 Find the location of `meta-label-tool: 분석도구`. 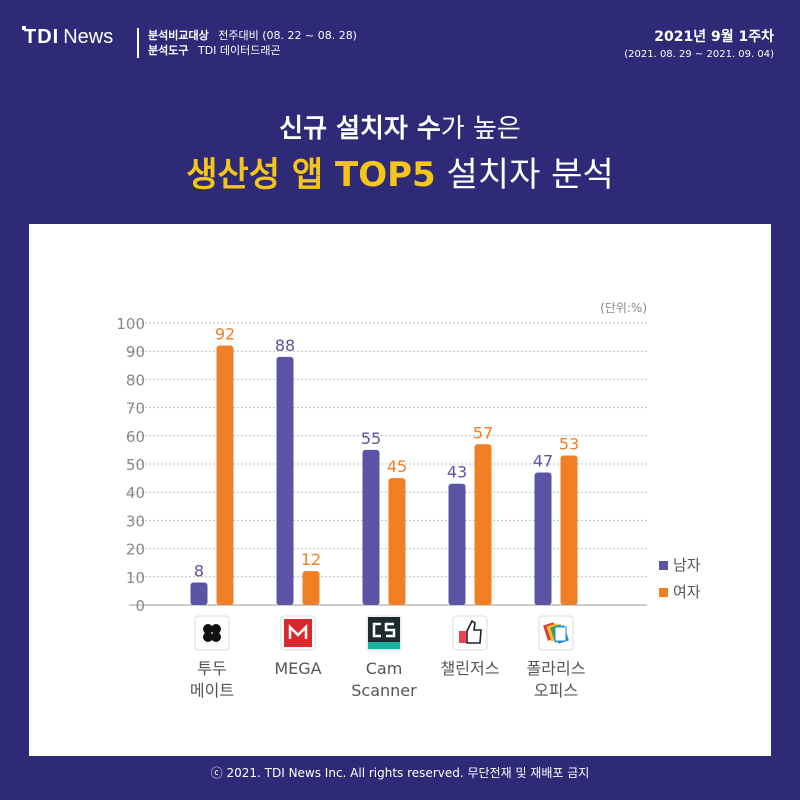

meta-label-tool: 분석도구 is located at coordinates (168, 50).